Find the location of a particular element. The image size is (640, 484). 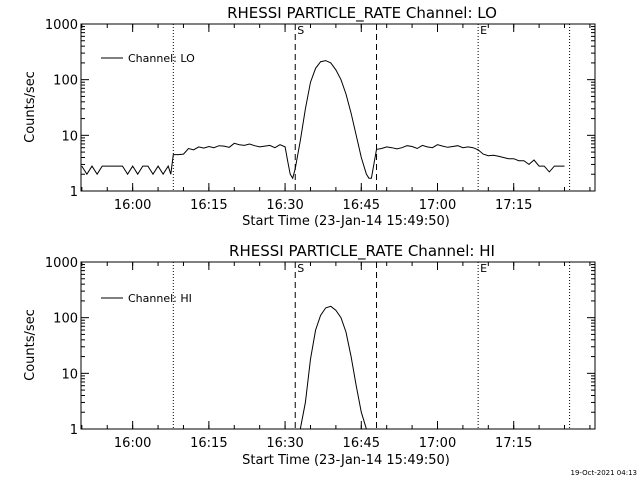

series-line is located at coordinates (333, 367).